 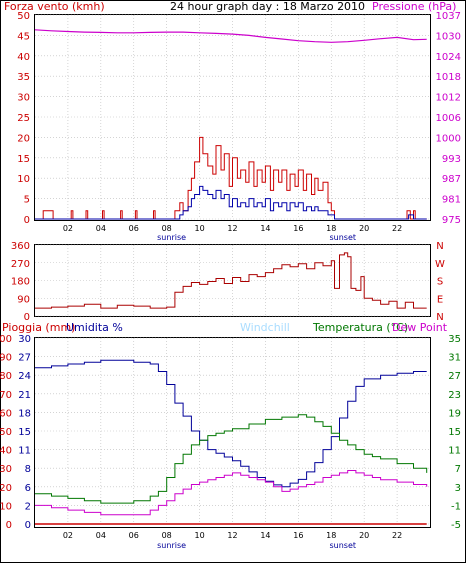 I want to click on wind-tick-label: 5, so click(x=27, y=200).